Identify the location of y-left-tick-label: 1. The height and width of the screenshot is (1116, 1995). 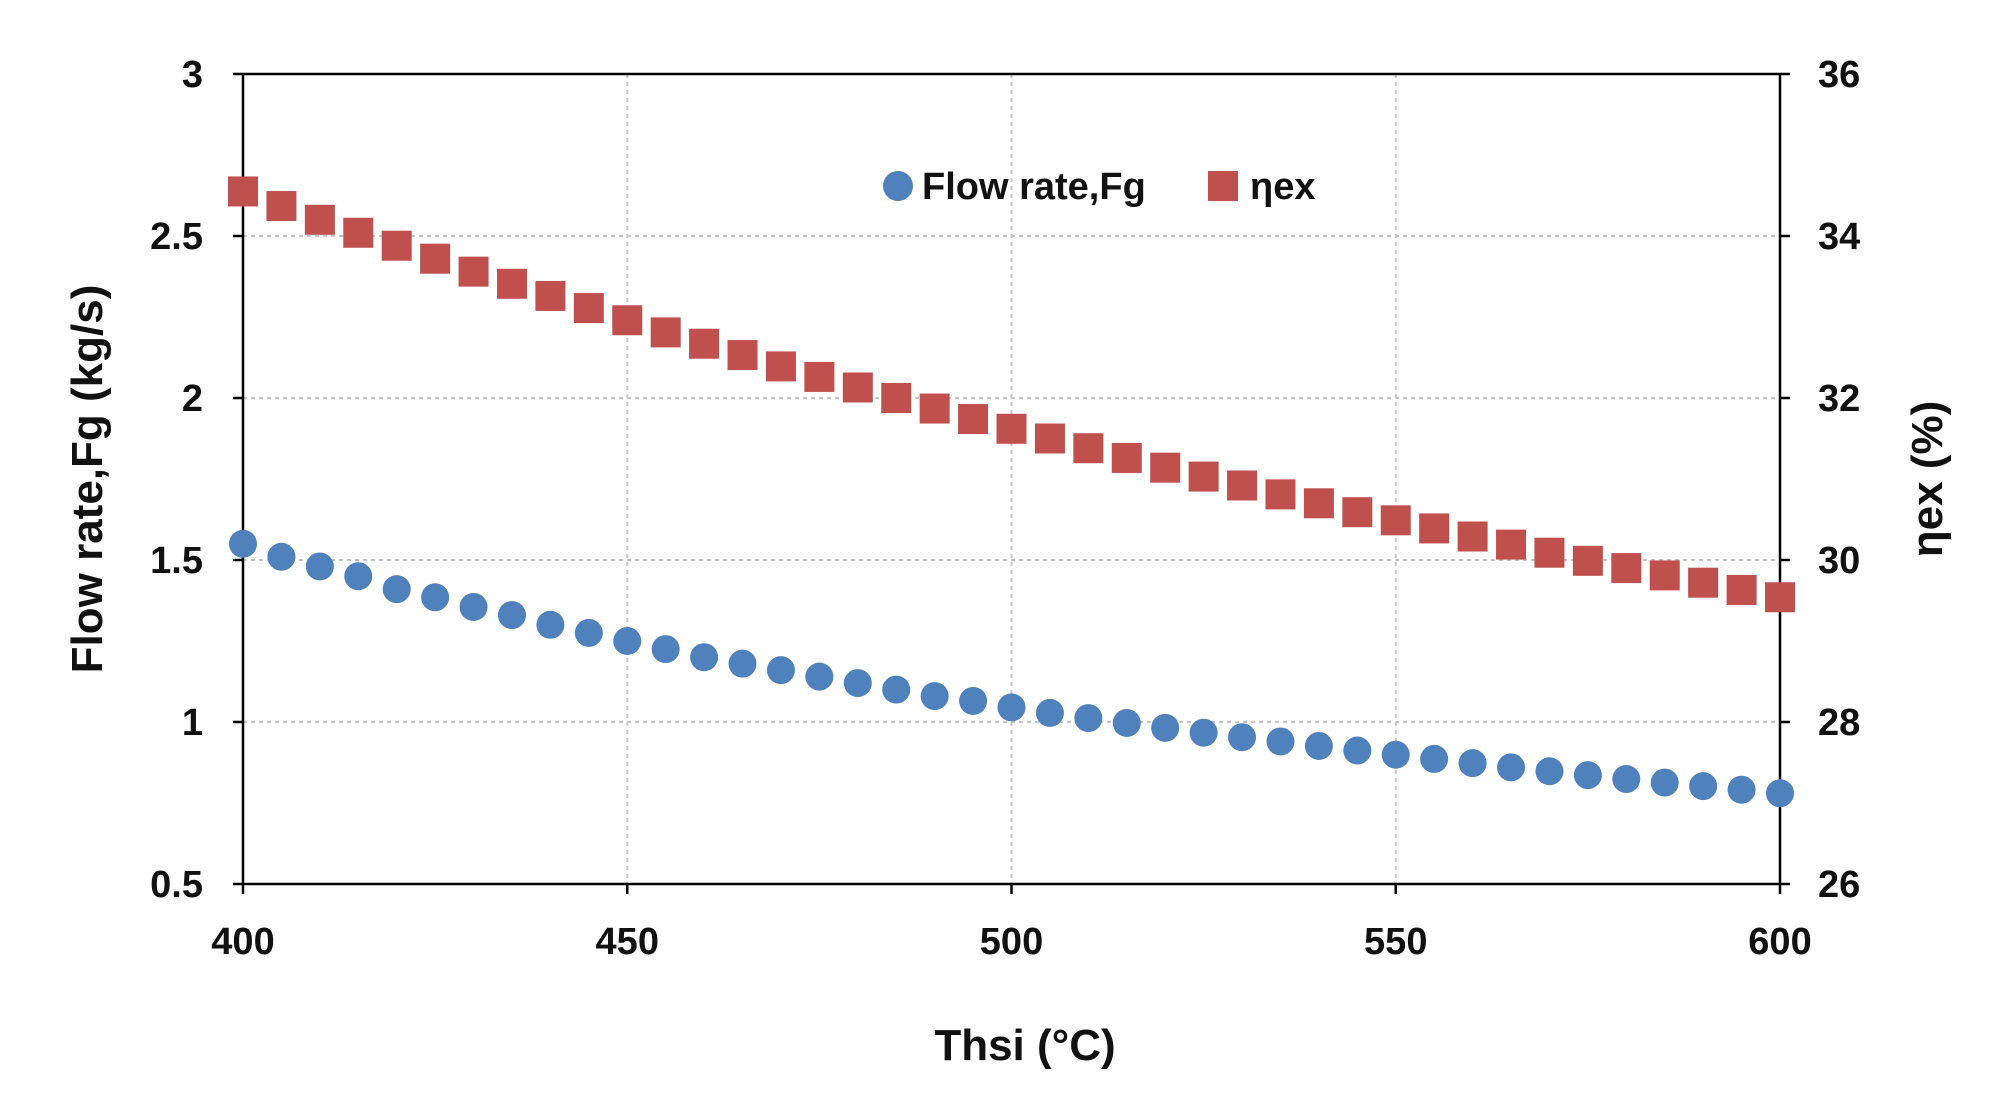
(192, 723).